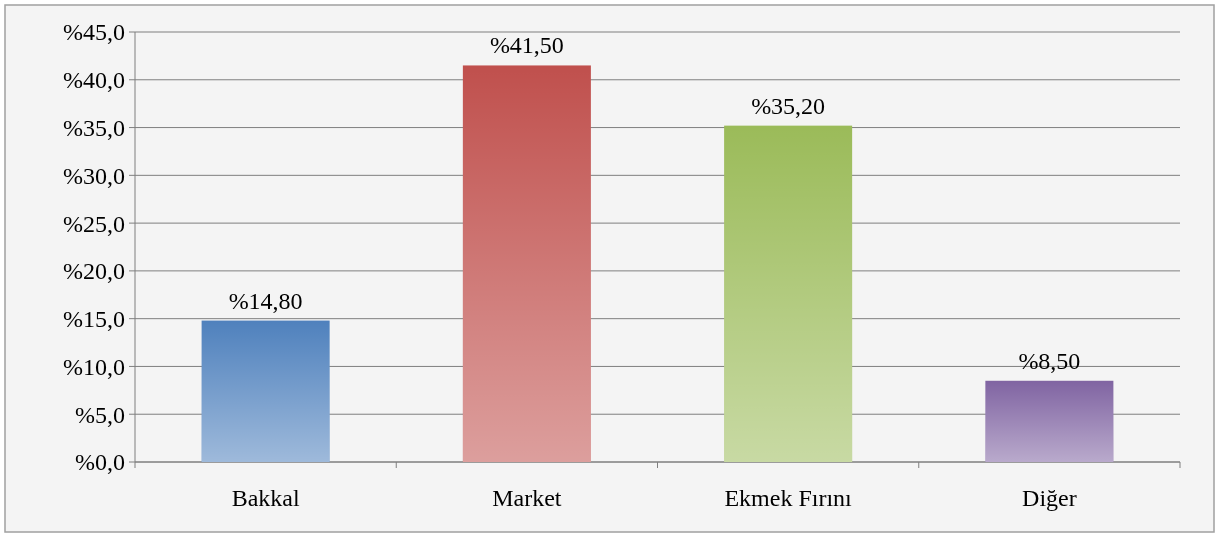 This screenshot has height=537, width=1219. Describe the element at coordinates (94, 319) in the screenshot. I see `y-tick-label: %15,0` at that location.